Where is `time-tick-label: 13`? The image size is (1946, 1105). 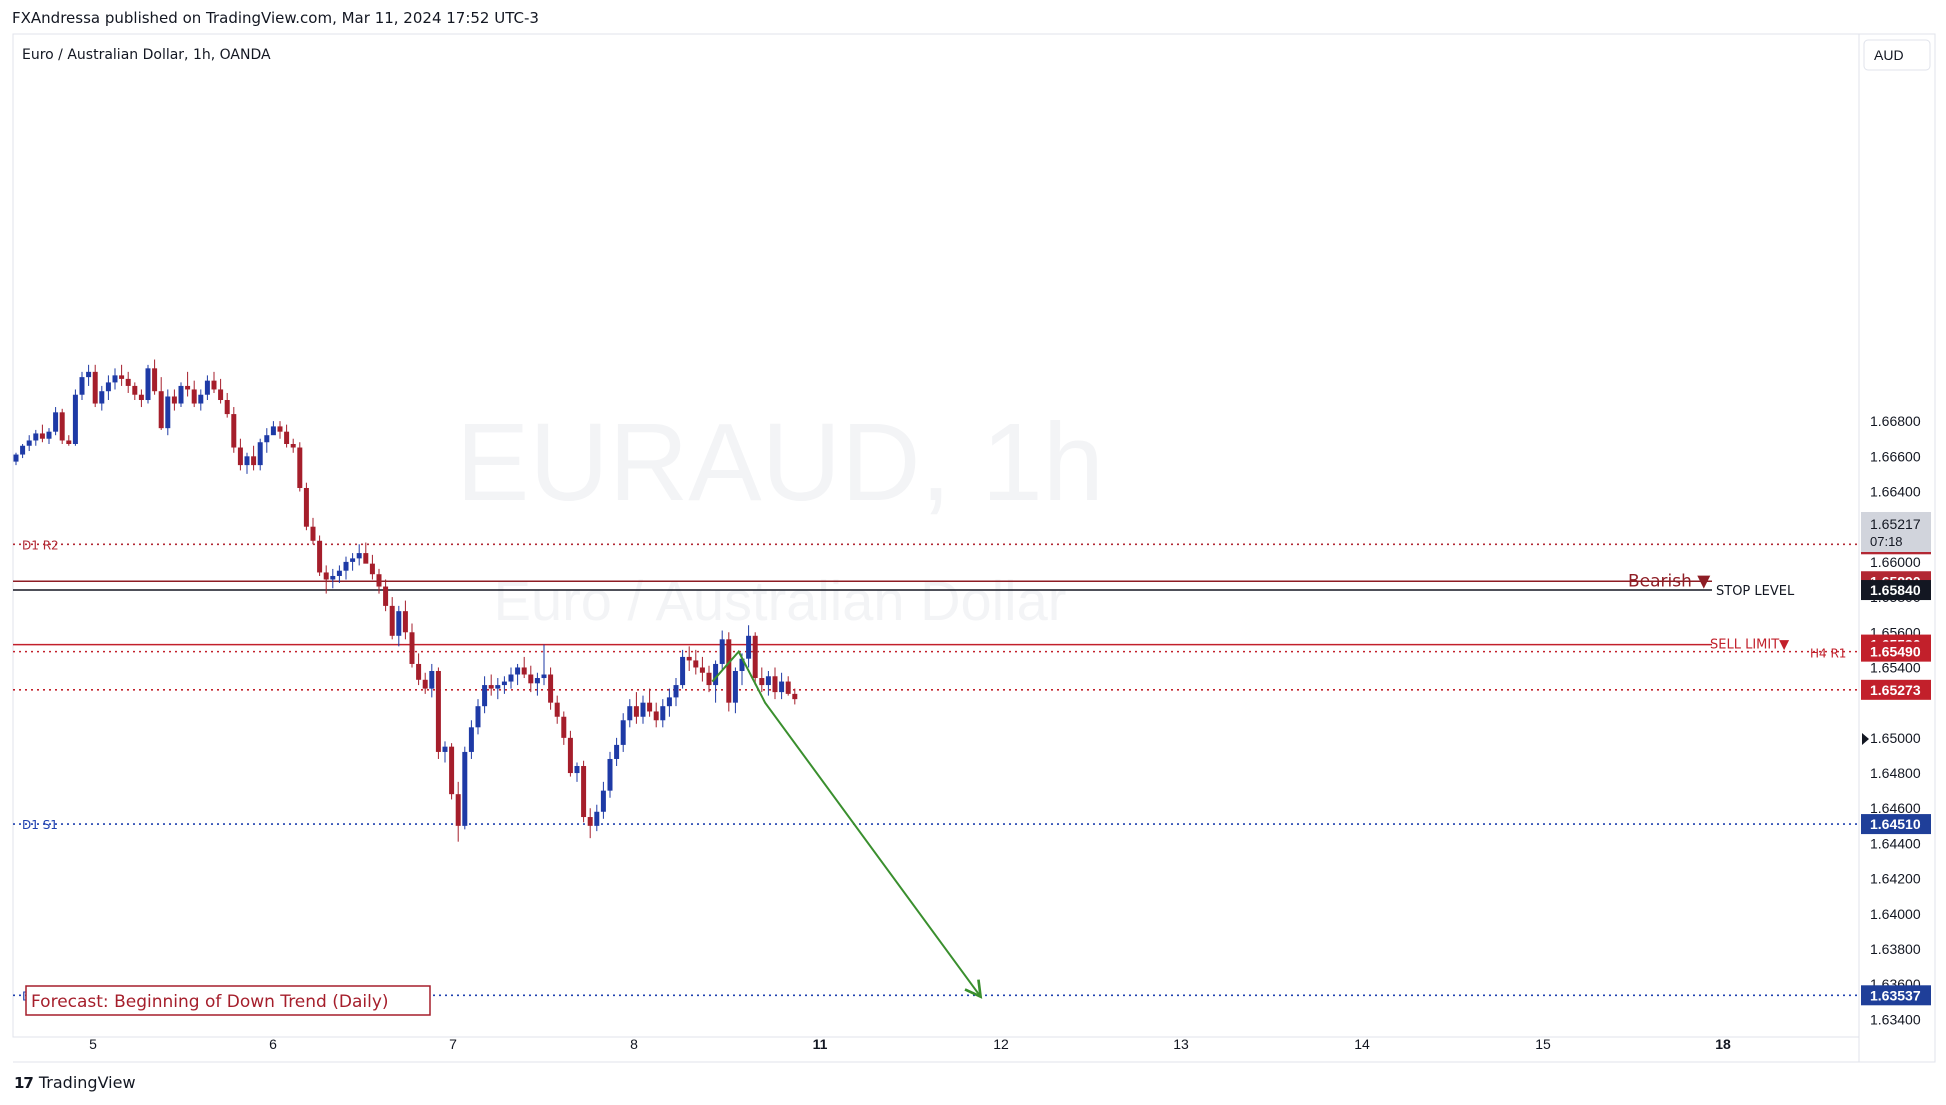 time-tick-label: 13 is located at coordinates (1181, 1044).